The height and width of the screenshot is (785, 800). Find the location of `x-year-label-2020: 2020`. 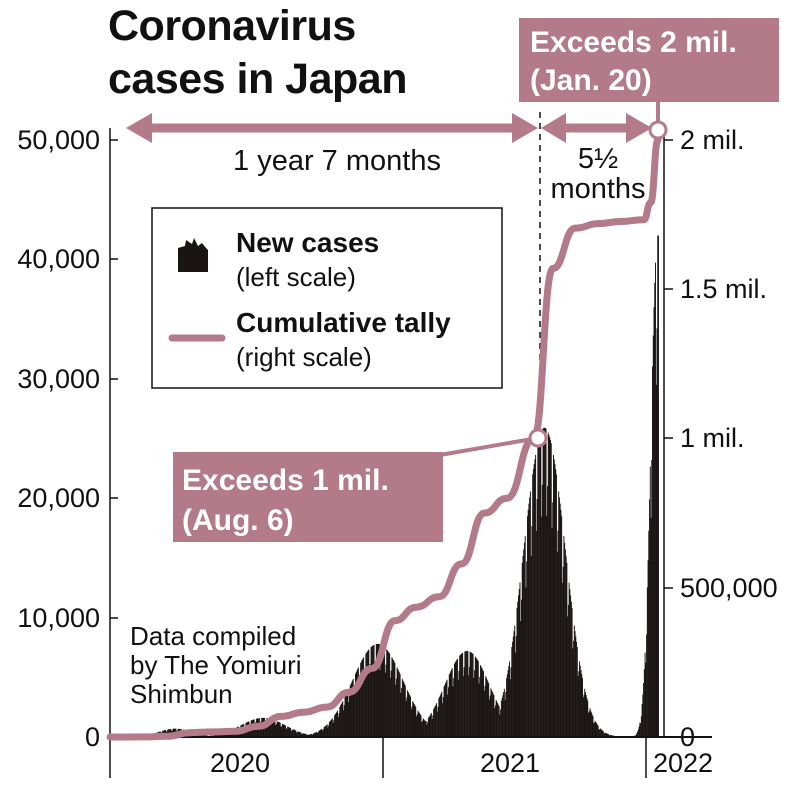

x-year-label-2020: 2020 is located at coordinates (240, 763).